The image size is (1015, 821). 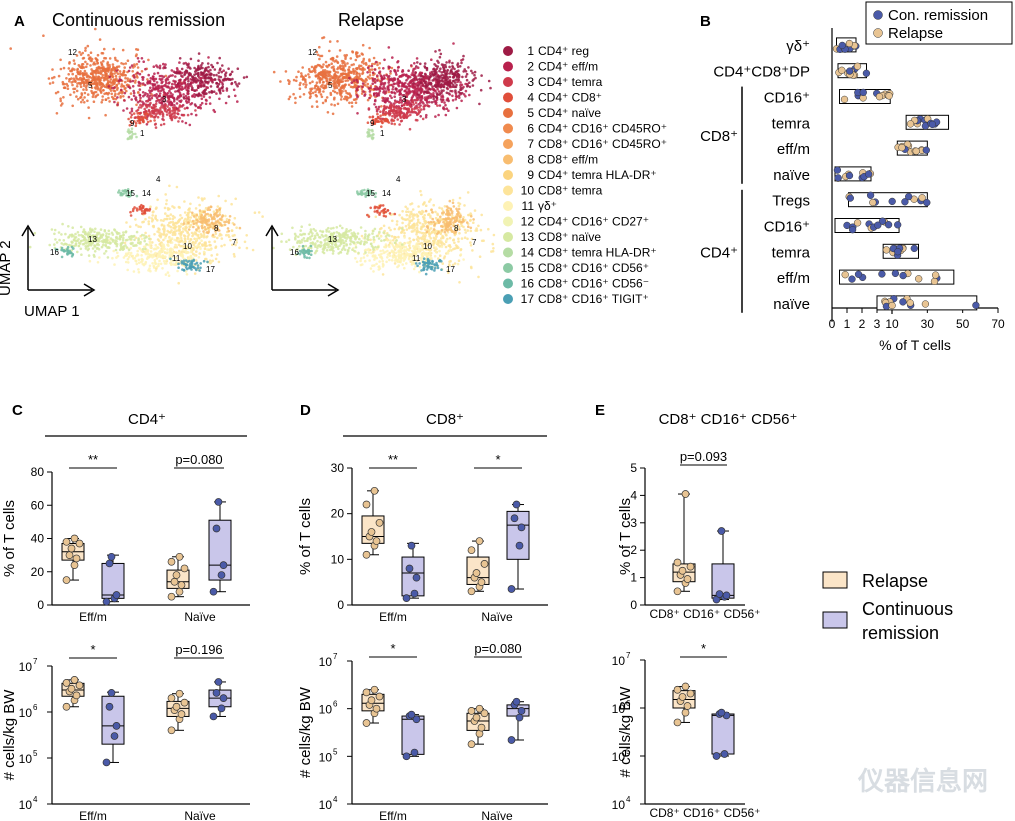 I want to click on panel-a-title-right: Relapse, so click(x=371, y=20).